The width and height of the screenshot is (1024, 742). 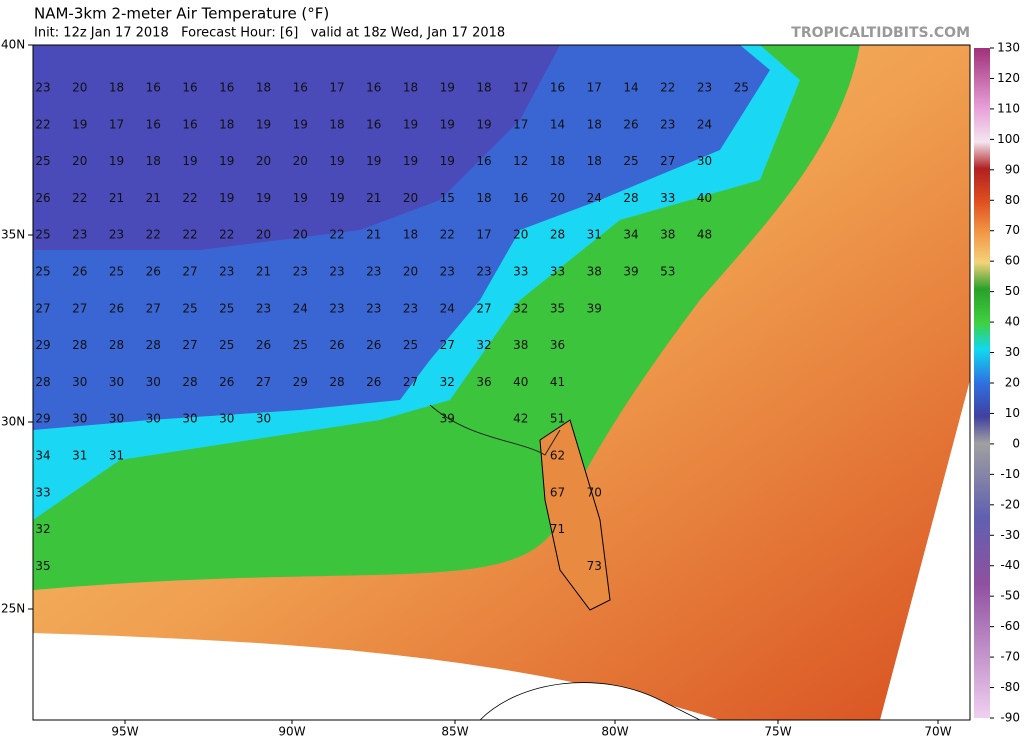 I want to click on colorbar-label: -70, so click(x=1010, y=657).